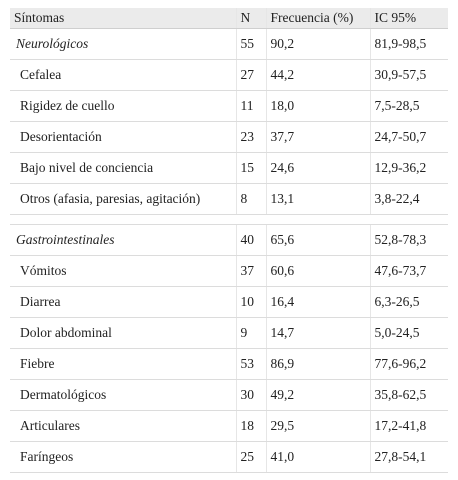 The height and width of the screenshot is (480, 458). I want to click on item-row: Rigidez de cuello 11 18,0 7,5-28,5, so click(229, 106).